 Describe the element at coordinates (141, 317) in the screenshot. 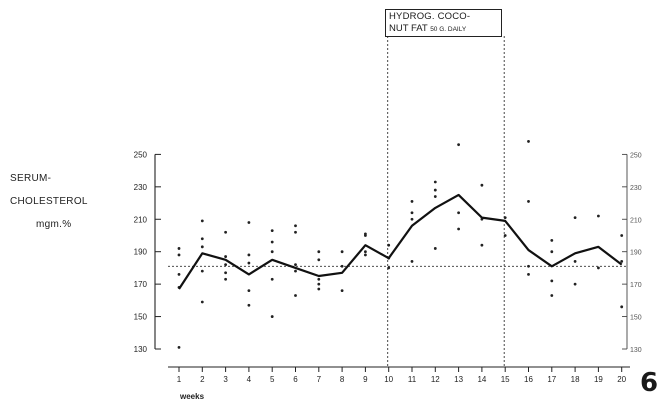

I see `y-tick-label: 150` at that location.